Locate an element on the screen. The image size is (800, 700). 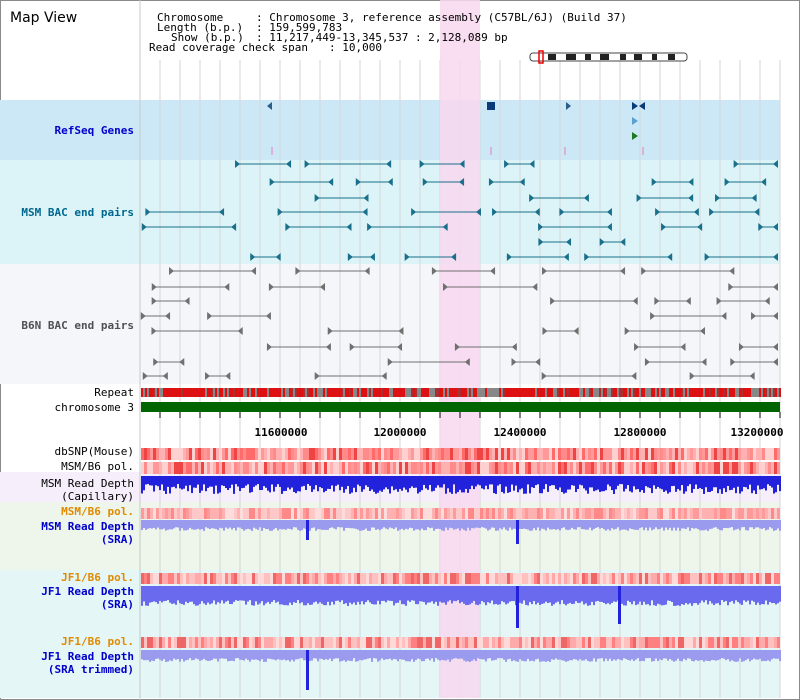
track-label-b6n-bac: B6N BAC end pairs is located at coordinates (77, 325).